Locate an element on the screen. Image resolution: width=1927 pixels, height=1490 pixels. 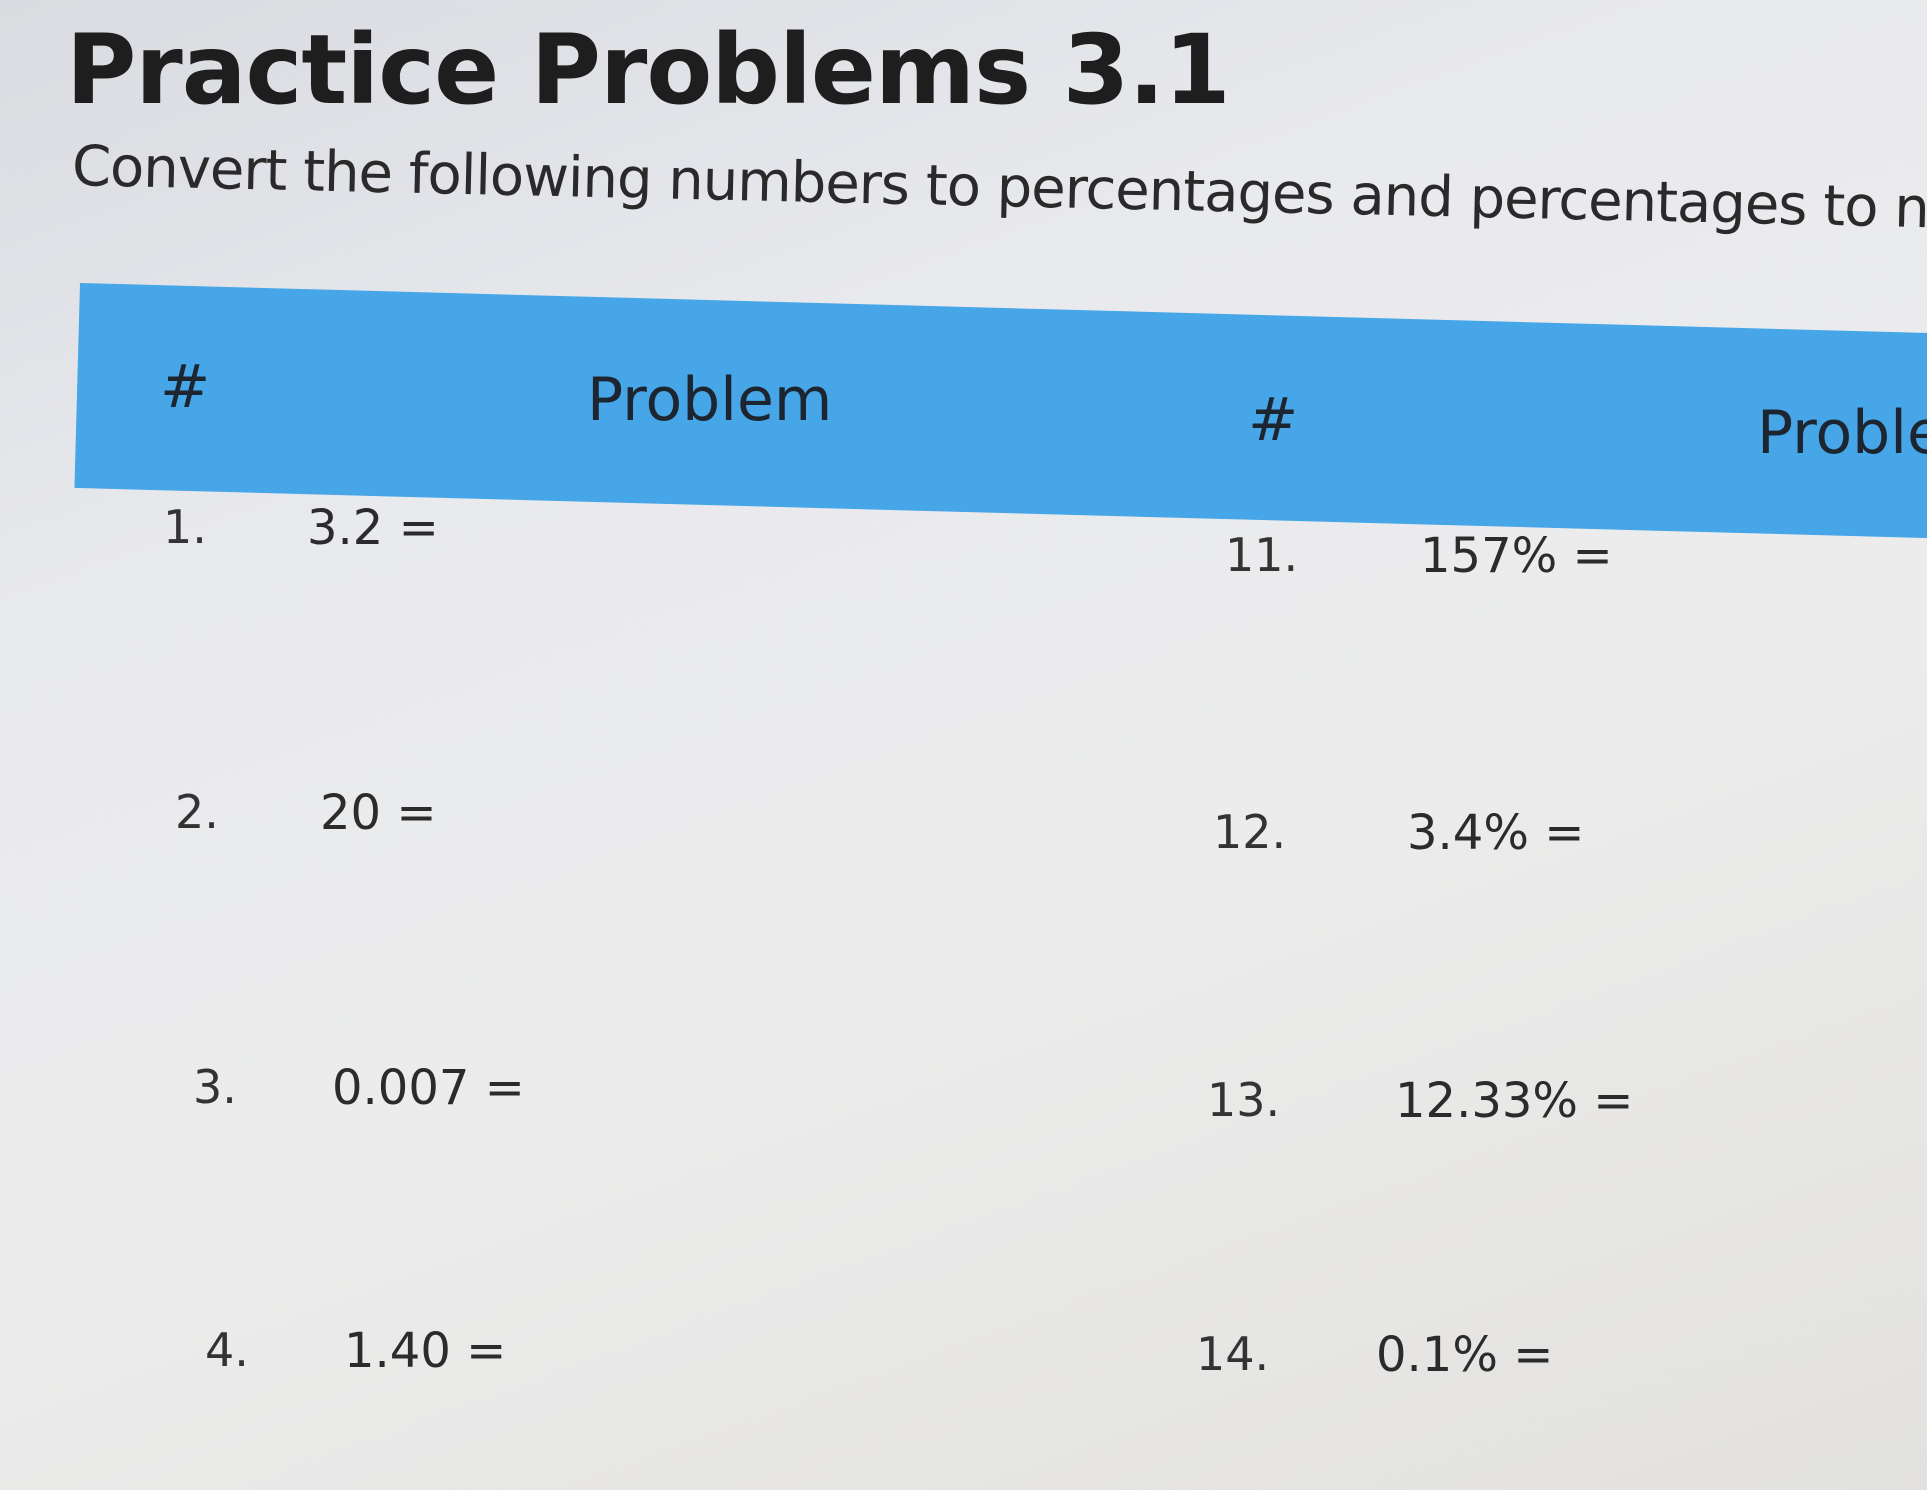
problem-text: 3.4% = is located at coordinates (1496, 833).